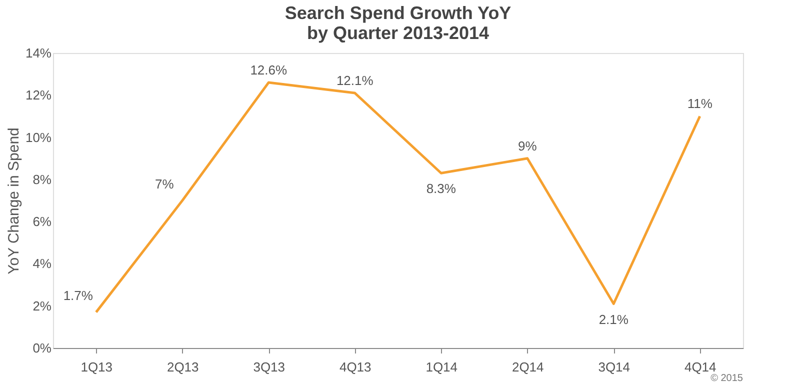 Image resolution: width=800 pixels, height=389 pixels. I want to click on data-label: 12.6%, so click(269, 70).